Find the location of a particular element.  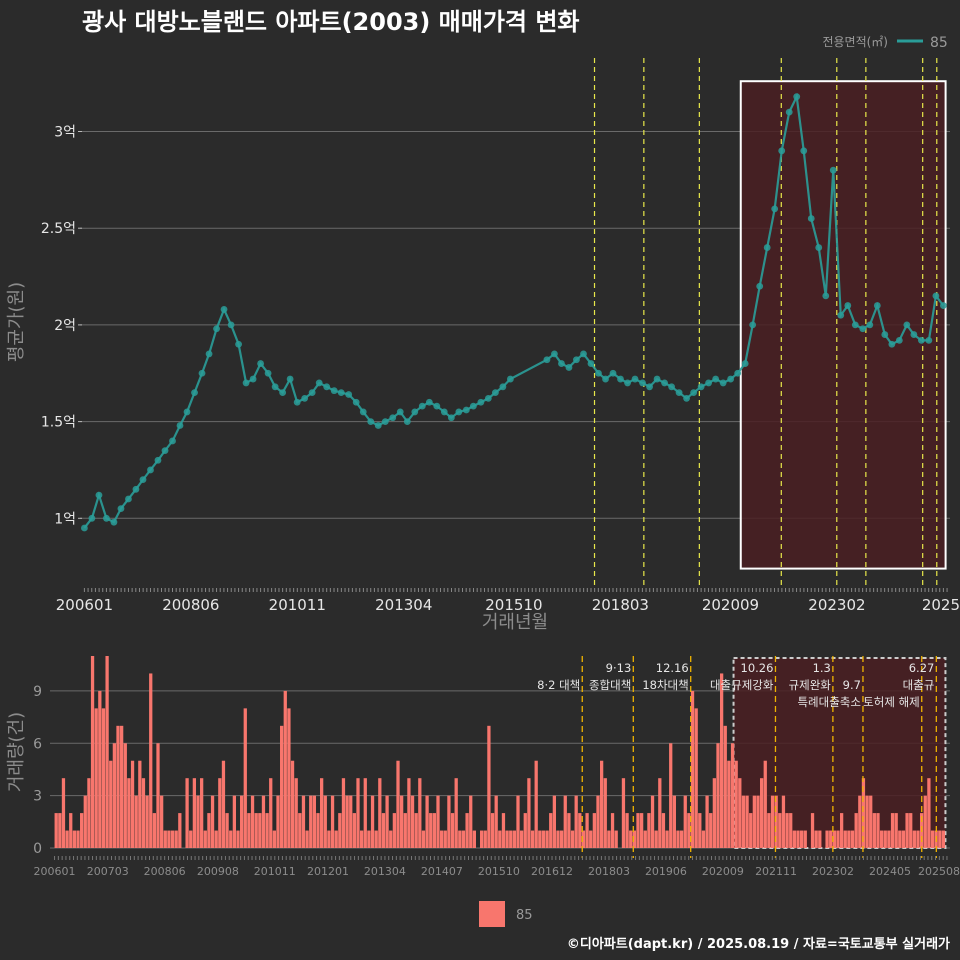

volume-x-tick-label: 202009 is located at coordinates (723, 871).